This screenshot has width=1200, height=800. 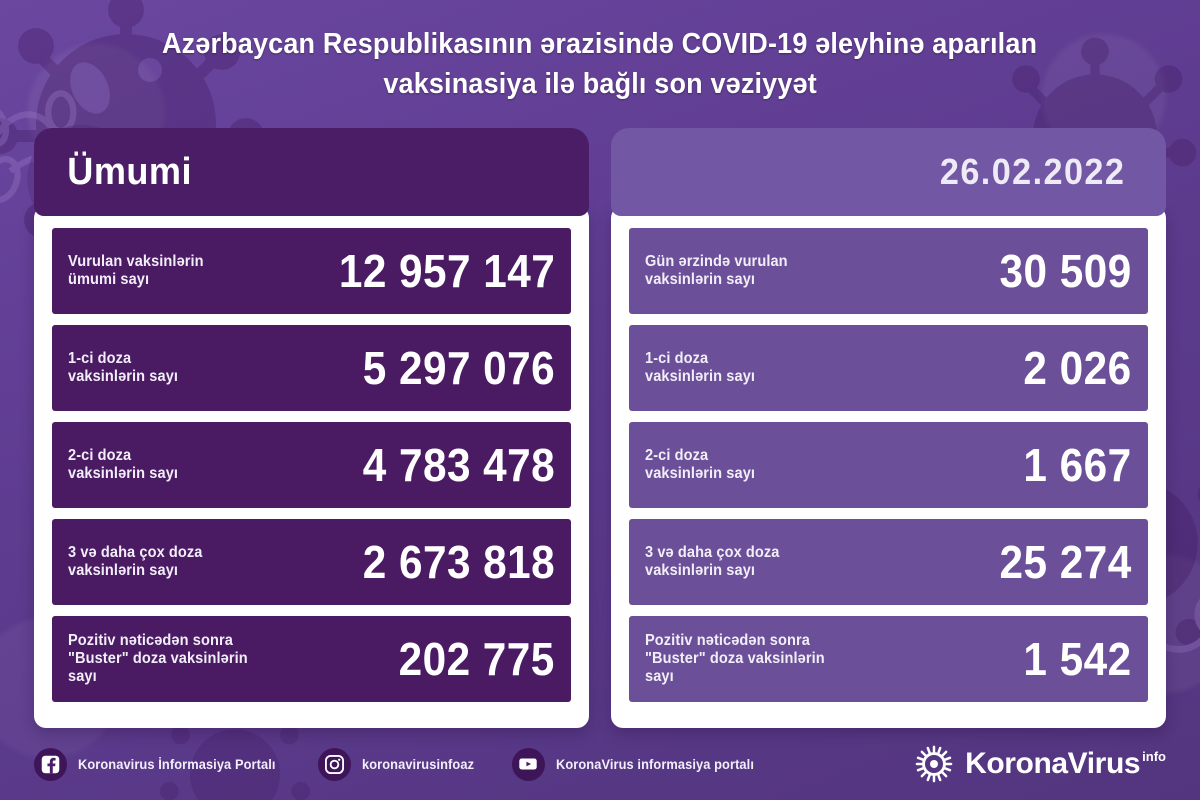 I want to click on virus-logo-icon, so click(x=934, y=764).